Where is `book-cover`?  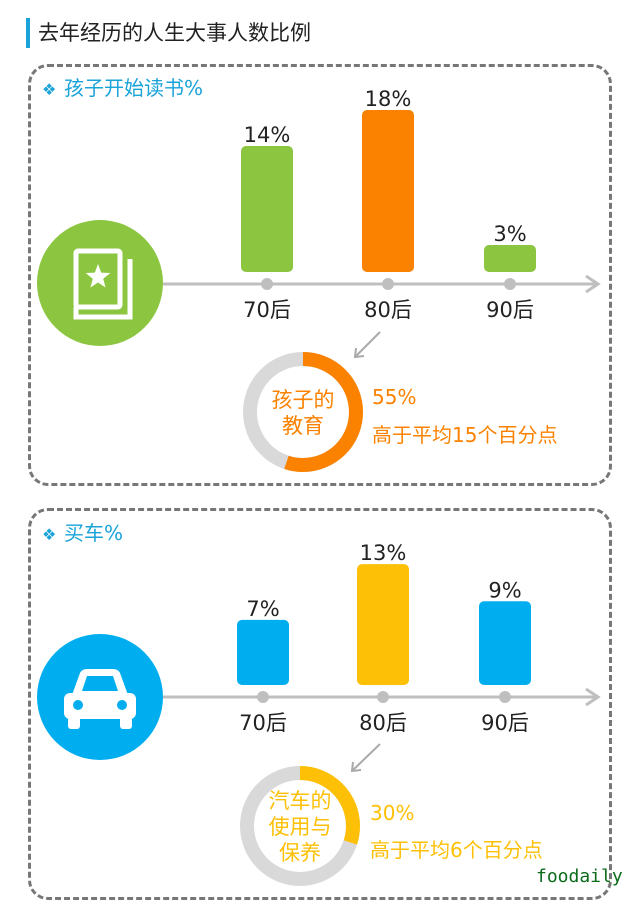 book-cover is located at coordinates (98, 279).